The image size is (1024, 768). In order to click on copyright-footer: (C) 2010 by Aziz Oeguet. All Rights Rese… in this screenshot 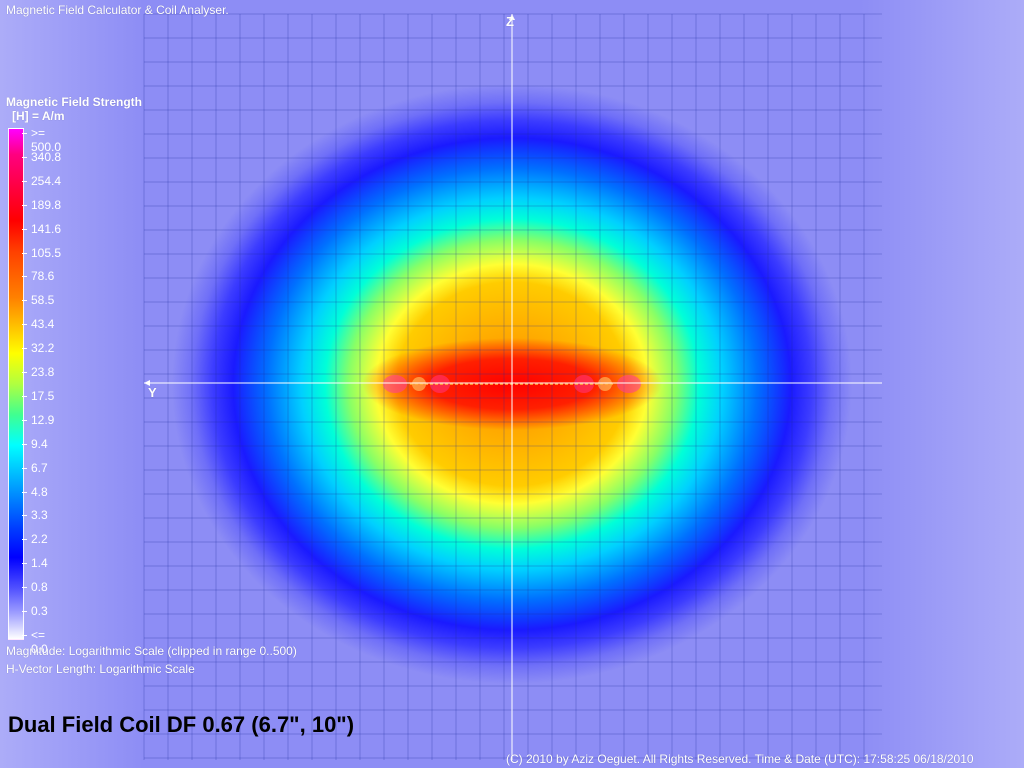, I will do `click(740, 759)`.